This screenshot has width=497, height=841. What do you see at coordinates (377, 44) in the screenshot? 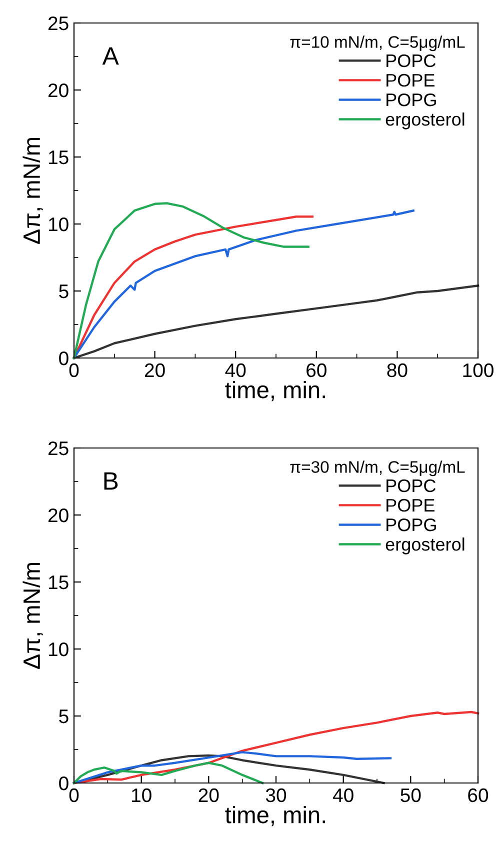
I see `legend-title: π=10 mN/m, C=5μg/mL` at bounding box center [377, 44].